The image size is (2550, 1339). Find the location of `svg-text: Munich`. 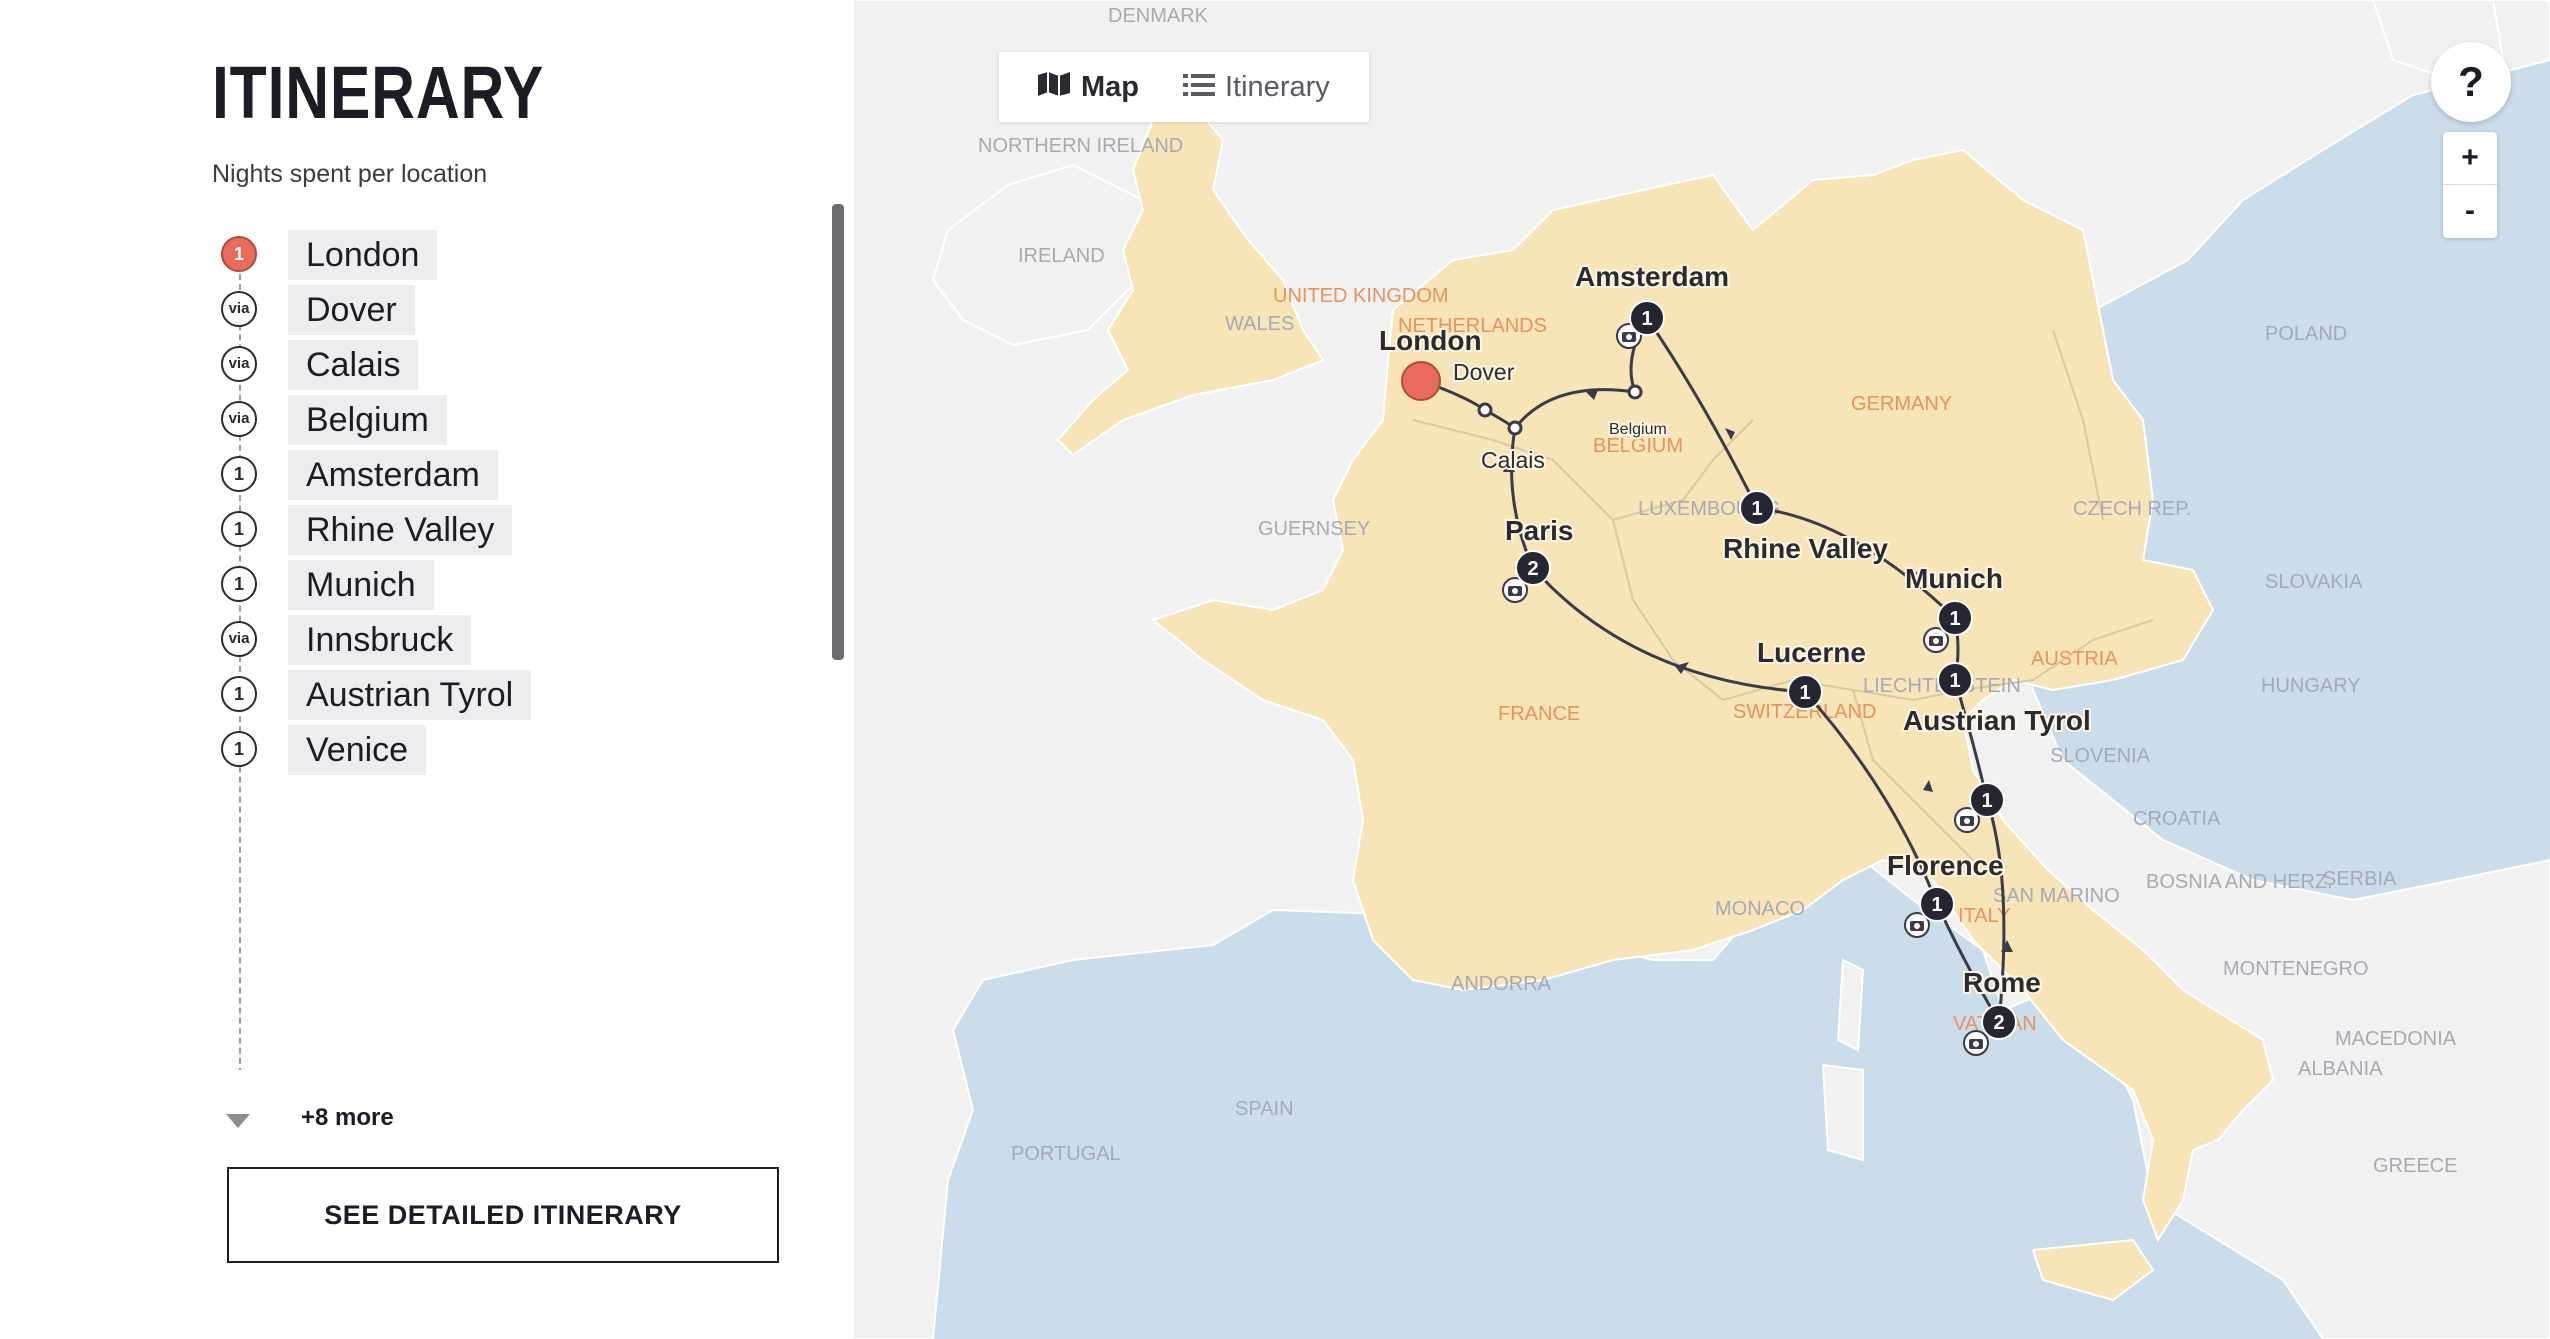

svg-text: Munich is located at coordinates (1954, 578).